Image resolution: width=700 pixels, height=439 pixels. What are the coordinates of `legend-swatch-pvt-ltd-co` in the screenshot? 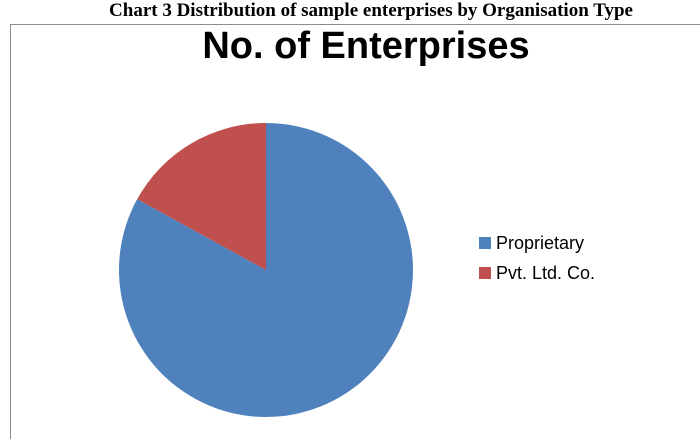 It's located at (485, 273).